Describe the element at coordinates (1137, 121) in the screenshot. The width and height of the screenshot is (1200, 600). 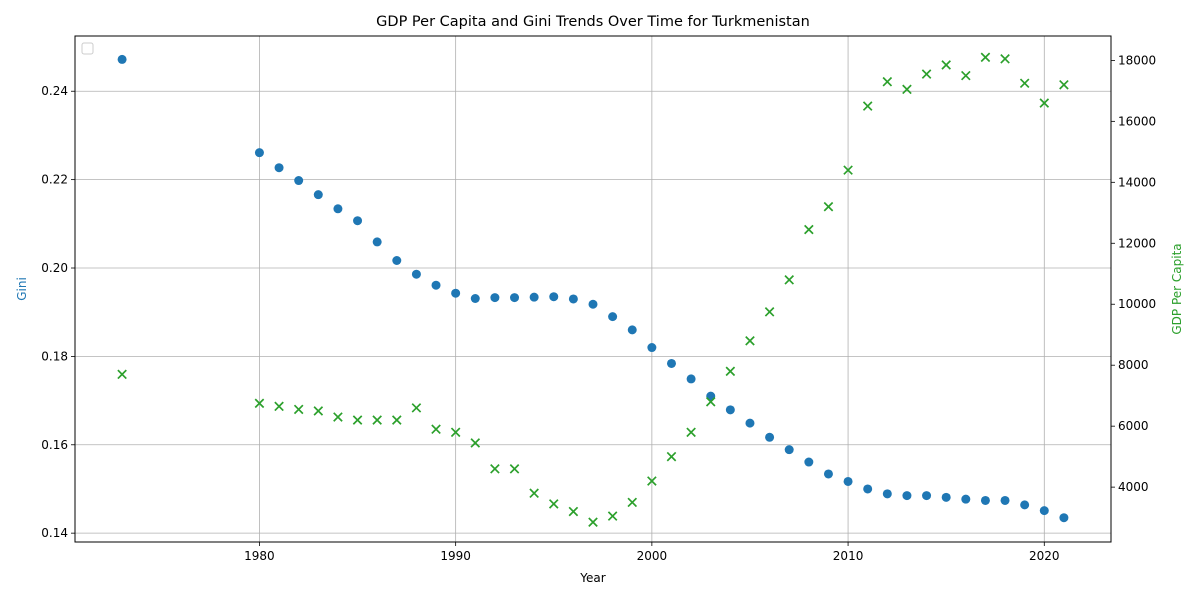
I see `y-right-tick-label: 16000` at that location.